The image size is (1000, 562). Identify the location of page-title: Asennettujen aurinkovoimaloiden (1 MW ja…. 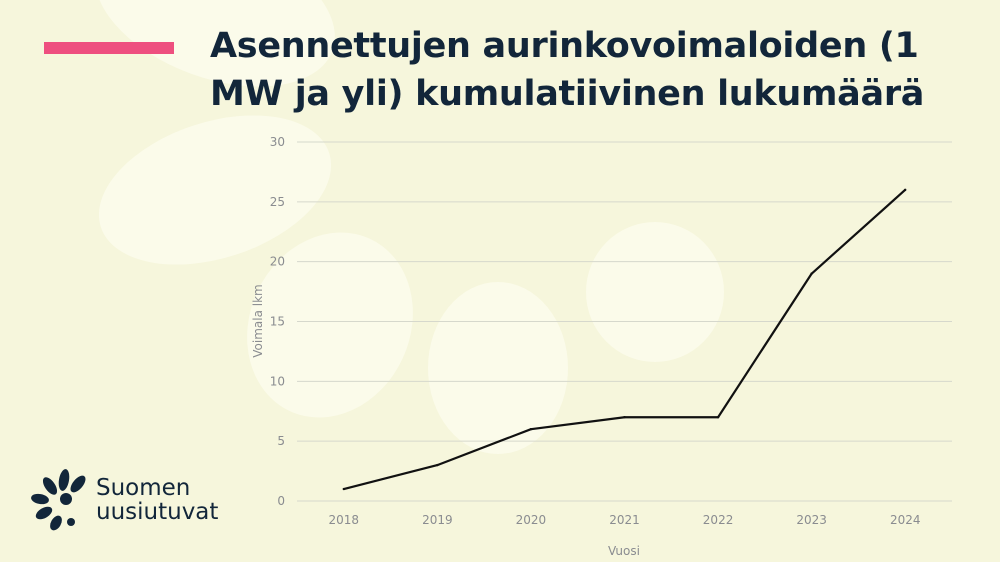
(567, 70).